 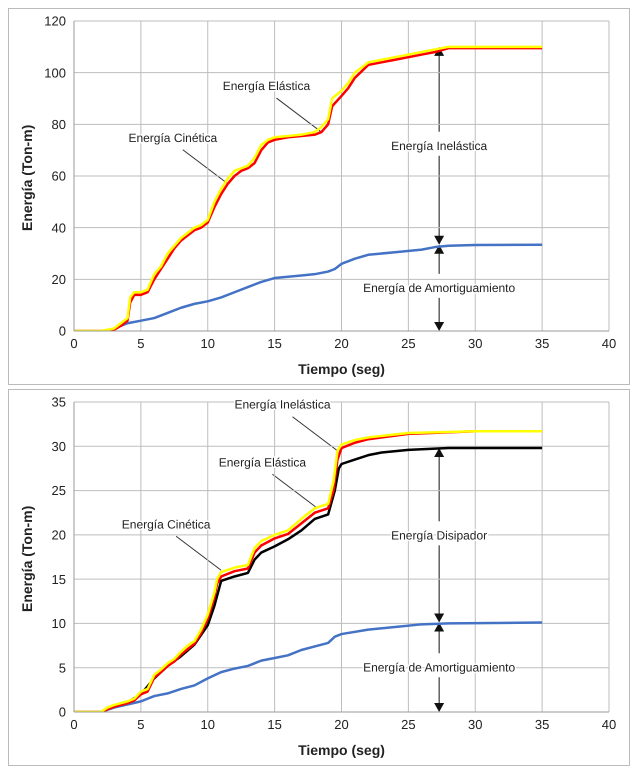 What do you see at coordinates (55, 72) in the screenshot?
I see `y-tick-label: 100` at bounding box center [55, 72].